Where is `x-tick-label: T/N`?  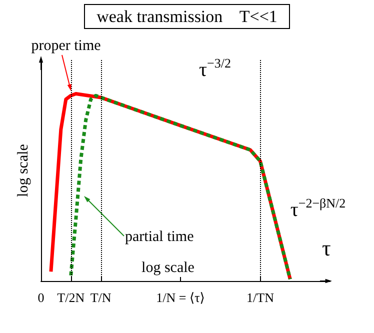
x-tick-label: T/N is located at coordinates (101, 297).